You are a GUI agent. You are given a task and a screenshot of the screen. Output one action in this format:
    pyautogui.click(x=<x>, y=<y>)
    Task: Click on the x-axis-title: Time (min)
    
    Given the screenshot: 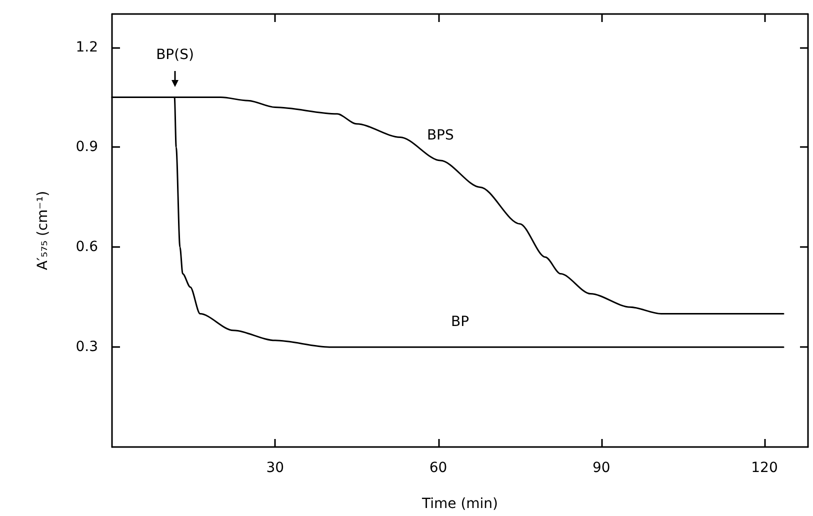 What is the action you would take?
    pyautogui.click(x=459, y=504)
    